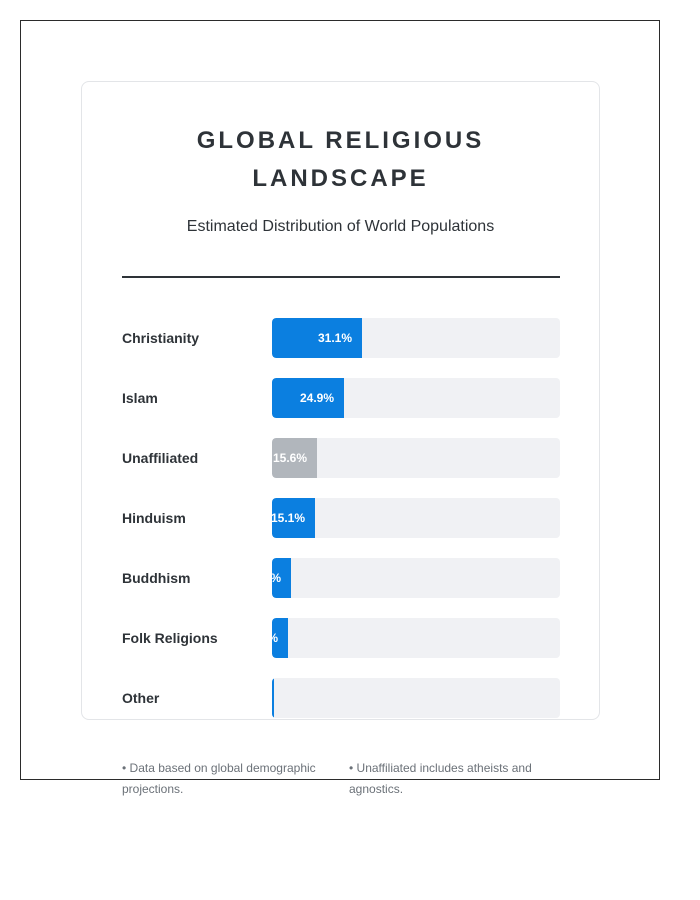 The height and width of the screenshot is (900, 700). Describe the element at coordinates (276, 578) in the screenshot. I see `bar-value-label: 6.6%` at that location.